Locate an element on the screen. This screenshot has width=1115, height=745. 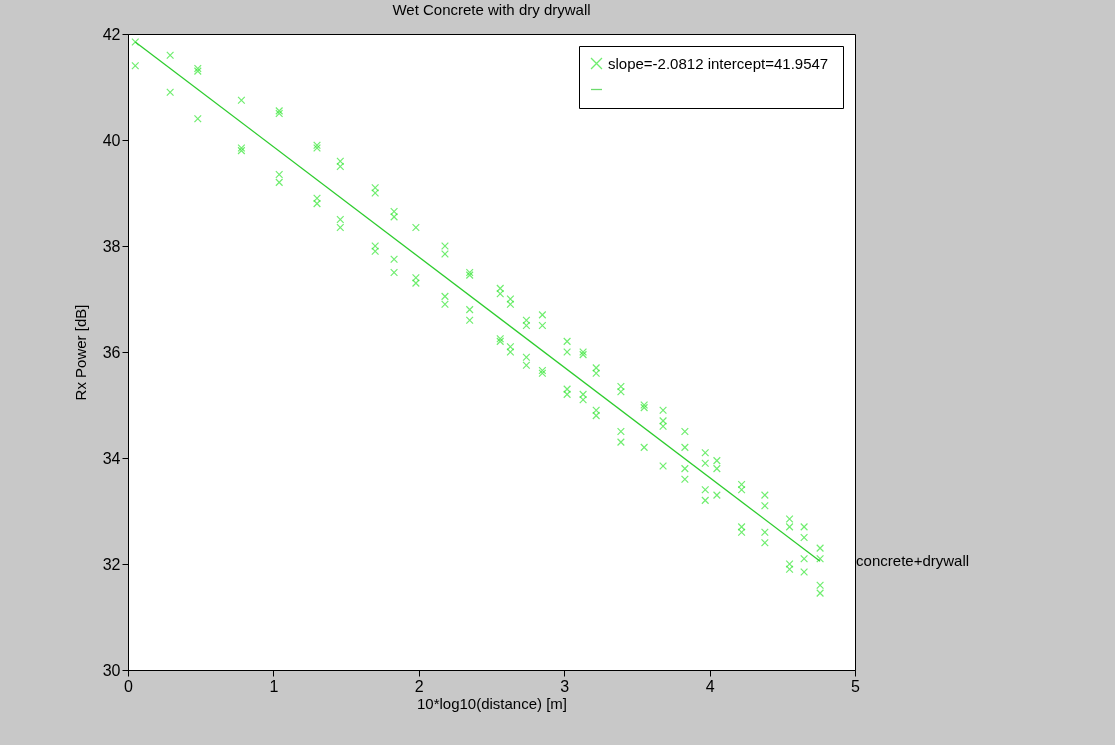
chart-title: Wet Concrete with dry drywall is located at coordinates (491, 9).